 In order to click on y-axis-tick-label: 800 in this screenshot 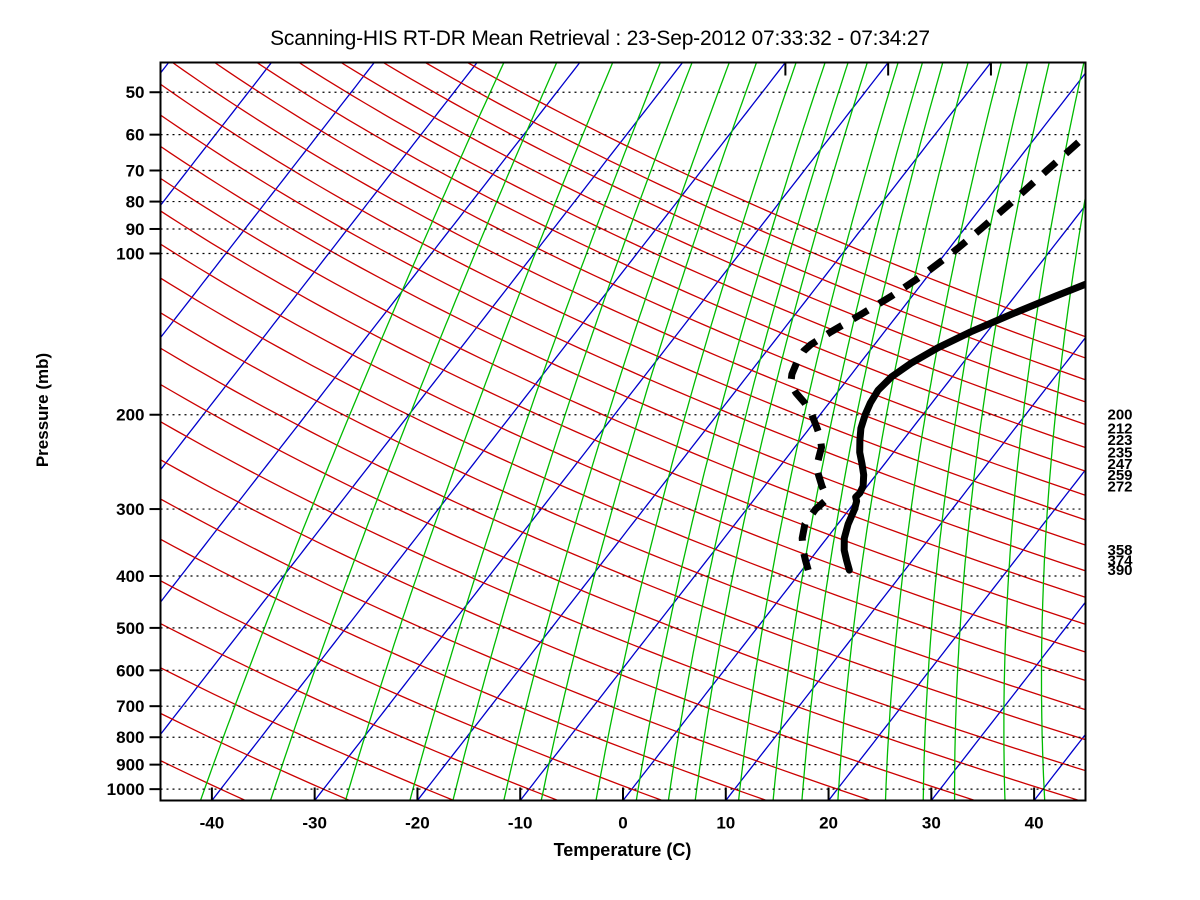, I will do `click(130, 737)`.